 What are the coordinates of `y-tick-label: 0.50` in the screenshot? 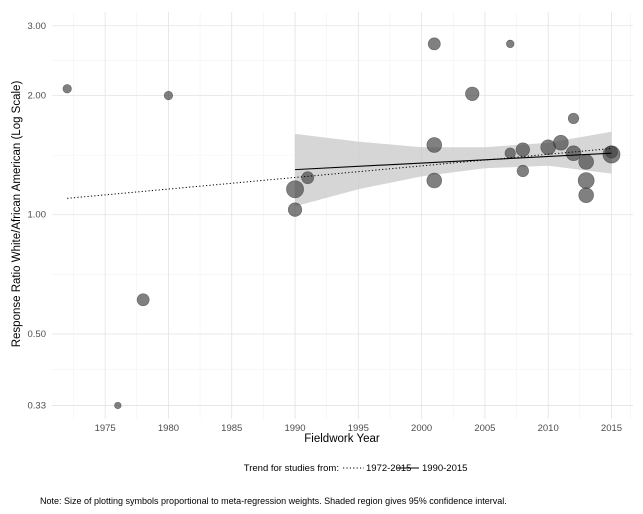 It's located at (37, 334).